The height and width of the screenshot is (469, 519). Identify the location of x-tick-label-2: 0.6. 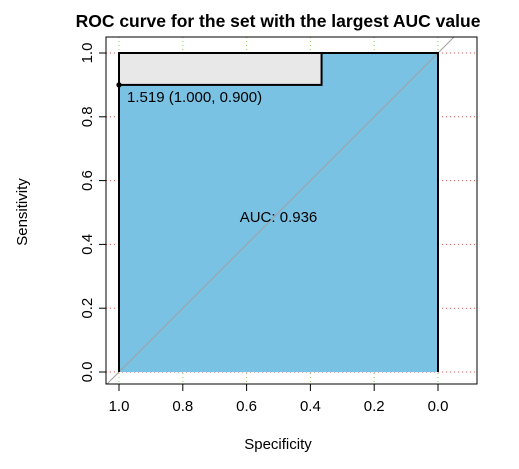
(246, 406).